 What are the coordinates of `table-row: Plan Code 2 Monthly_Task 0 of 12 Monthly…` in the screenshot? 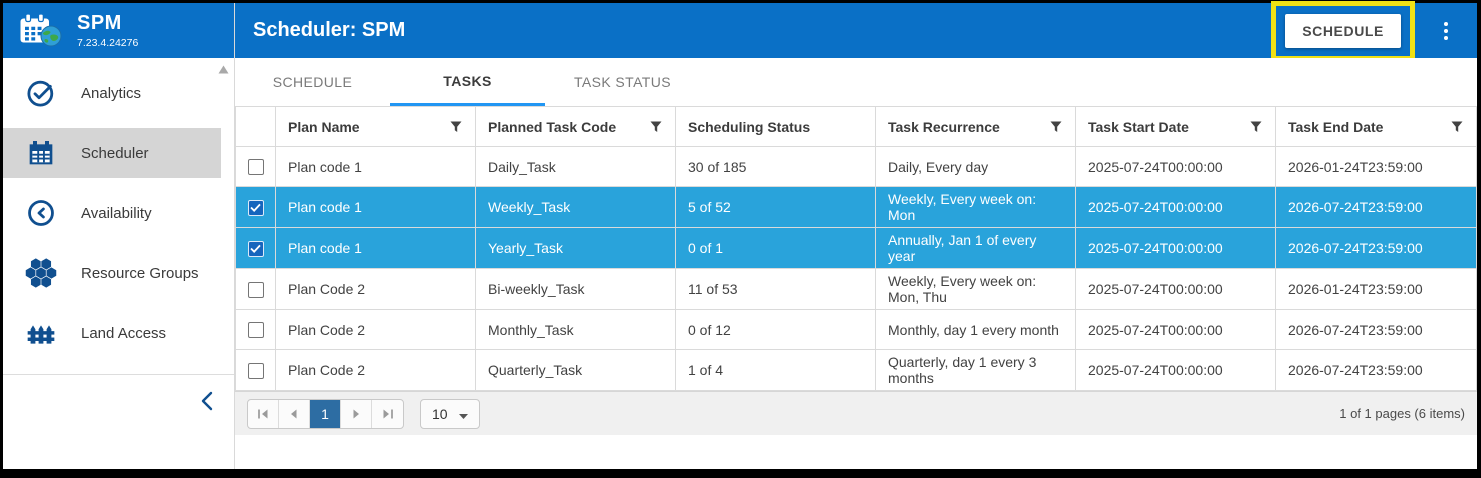 It's located at (856, 329).